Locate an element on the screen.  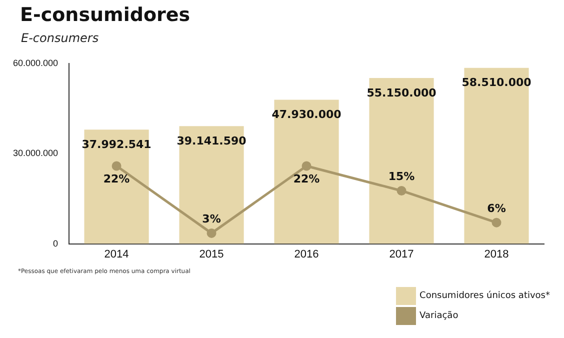
data-label: 47.930.000 is located at coordinates (307, 115).